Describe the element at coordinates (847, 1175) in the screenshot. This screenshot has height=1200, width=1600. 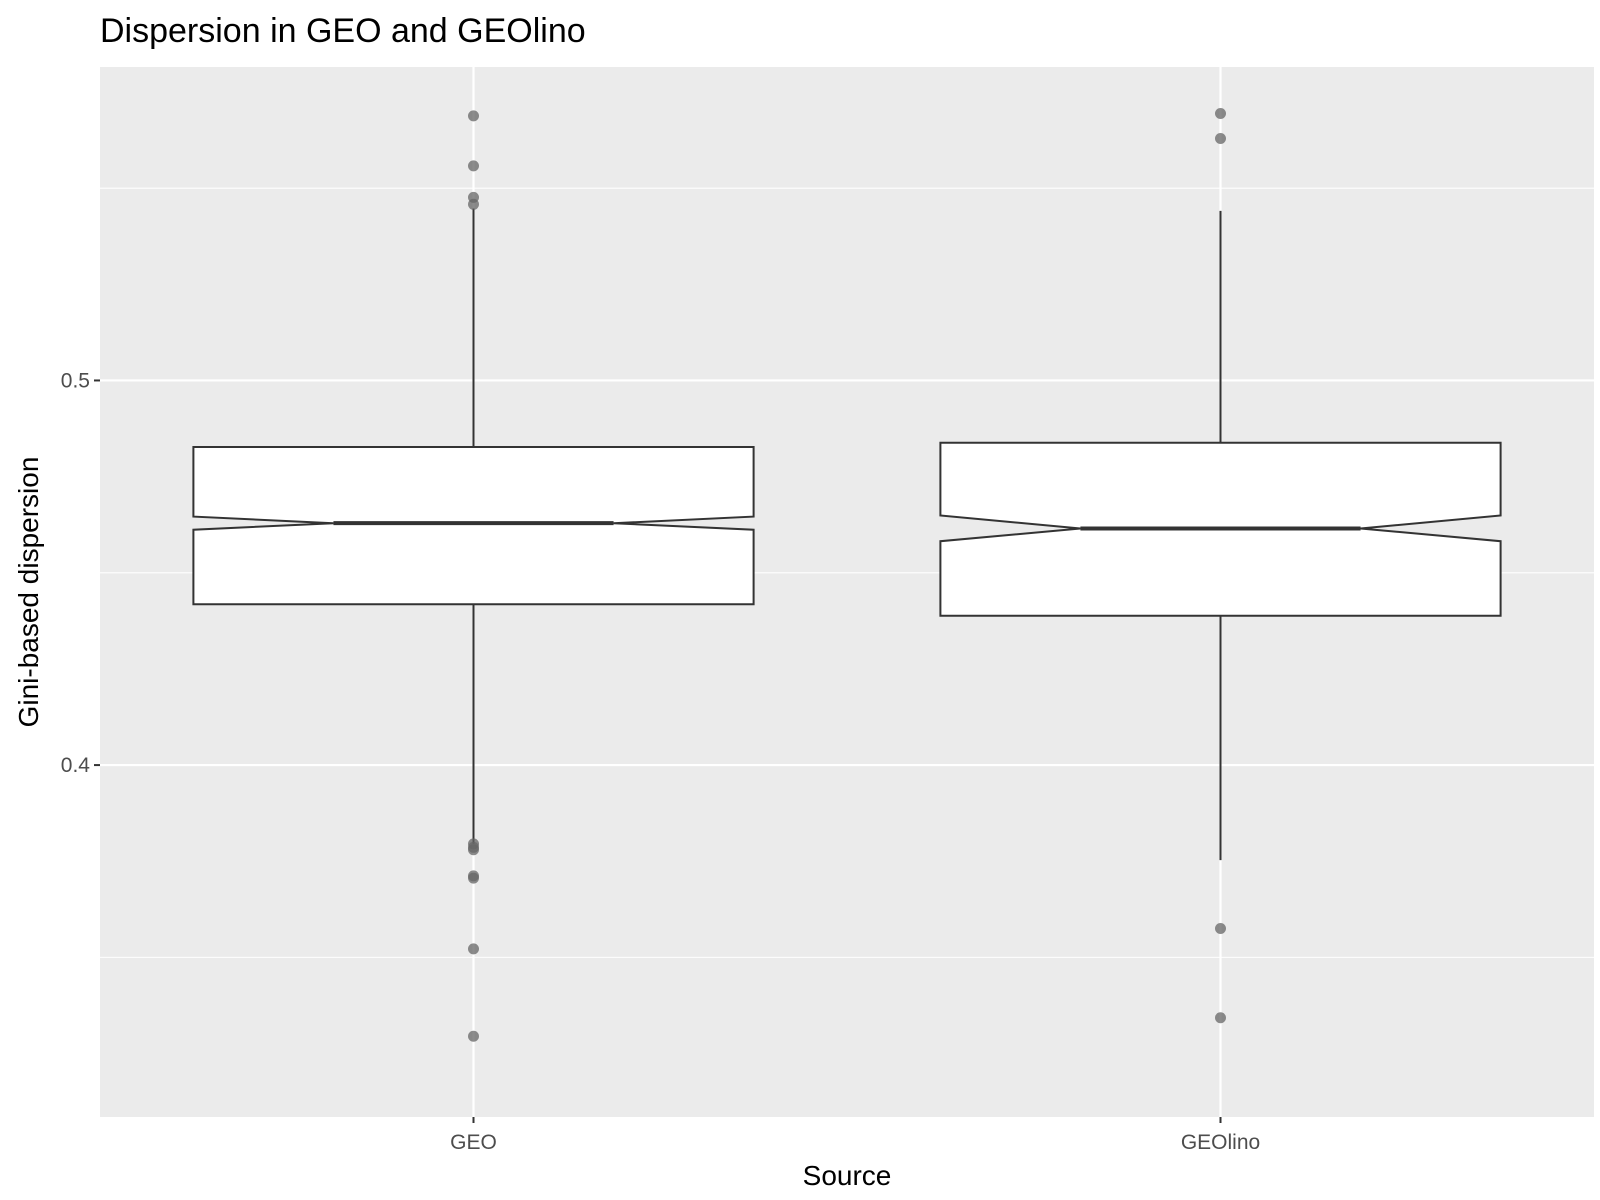
I see `x-axis-title: Source` at that location.